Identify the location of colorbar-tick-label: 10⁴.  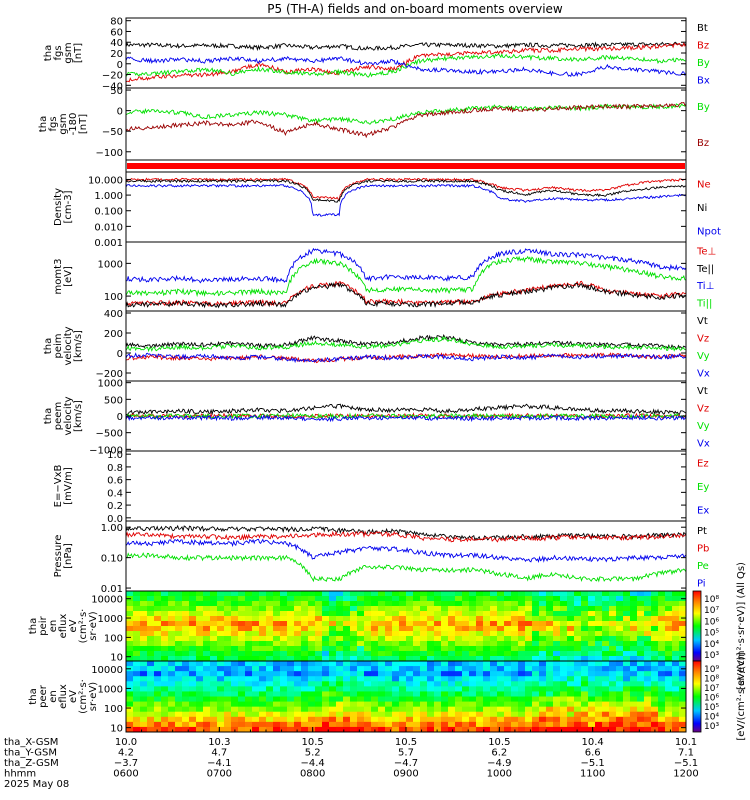
(711, 645).